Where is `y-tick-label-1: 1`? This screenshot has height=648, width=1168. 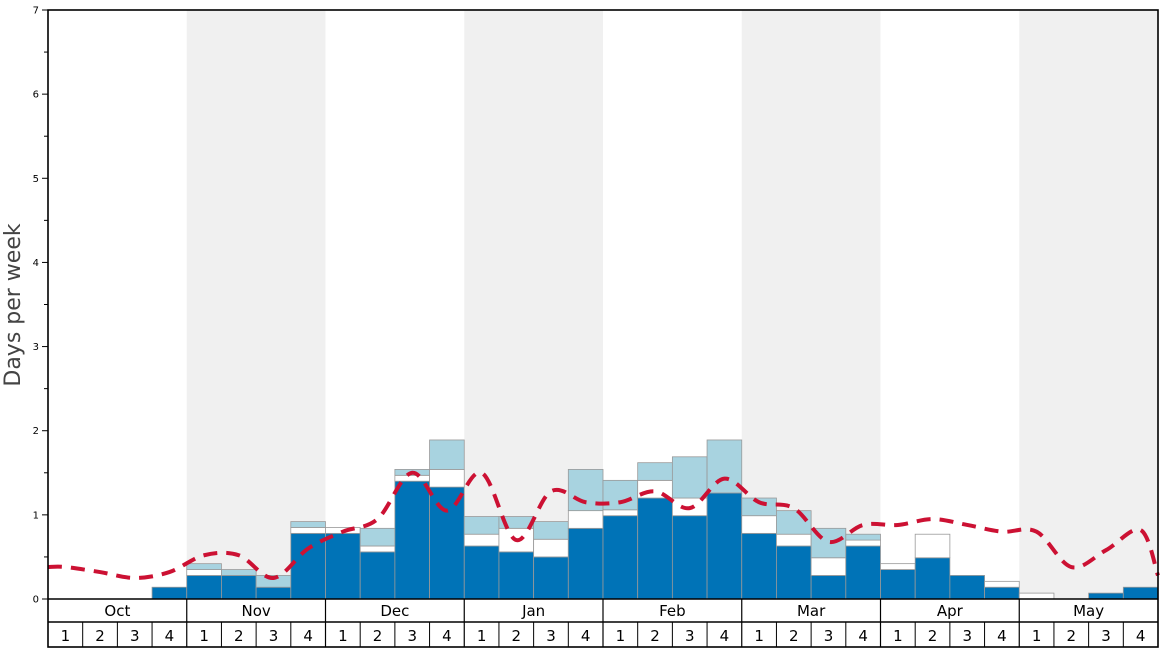 y-tick-label-1: 1 is located at coordinates (36, 515).